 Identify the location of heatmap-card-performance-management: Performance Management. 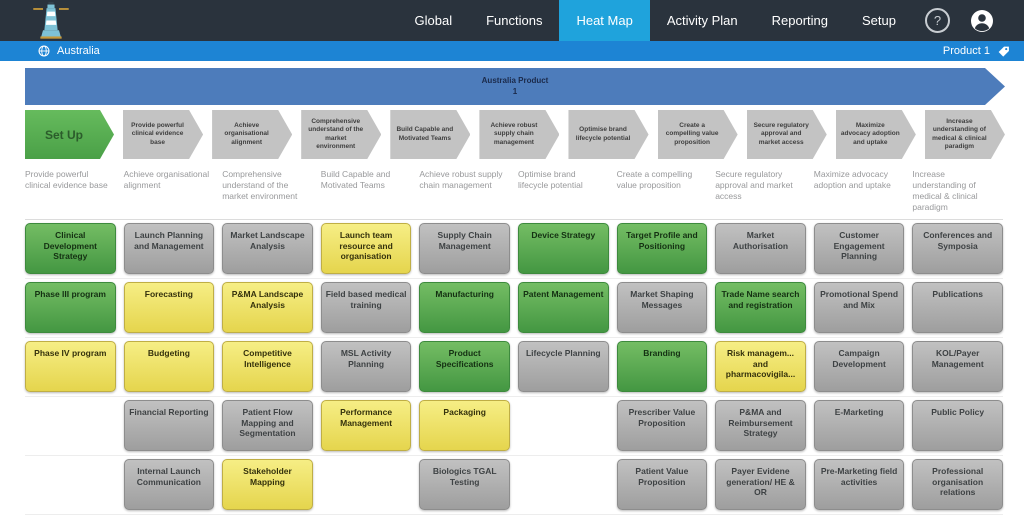
(366, 426).